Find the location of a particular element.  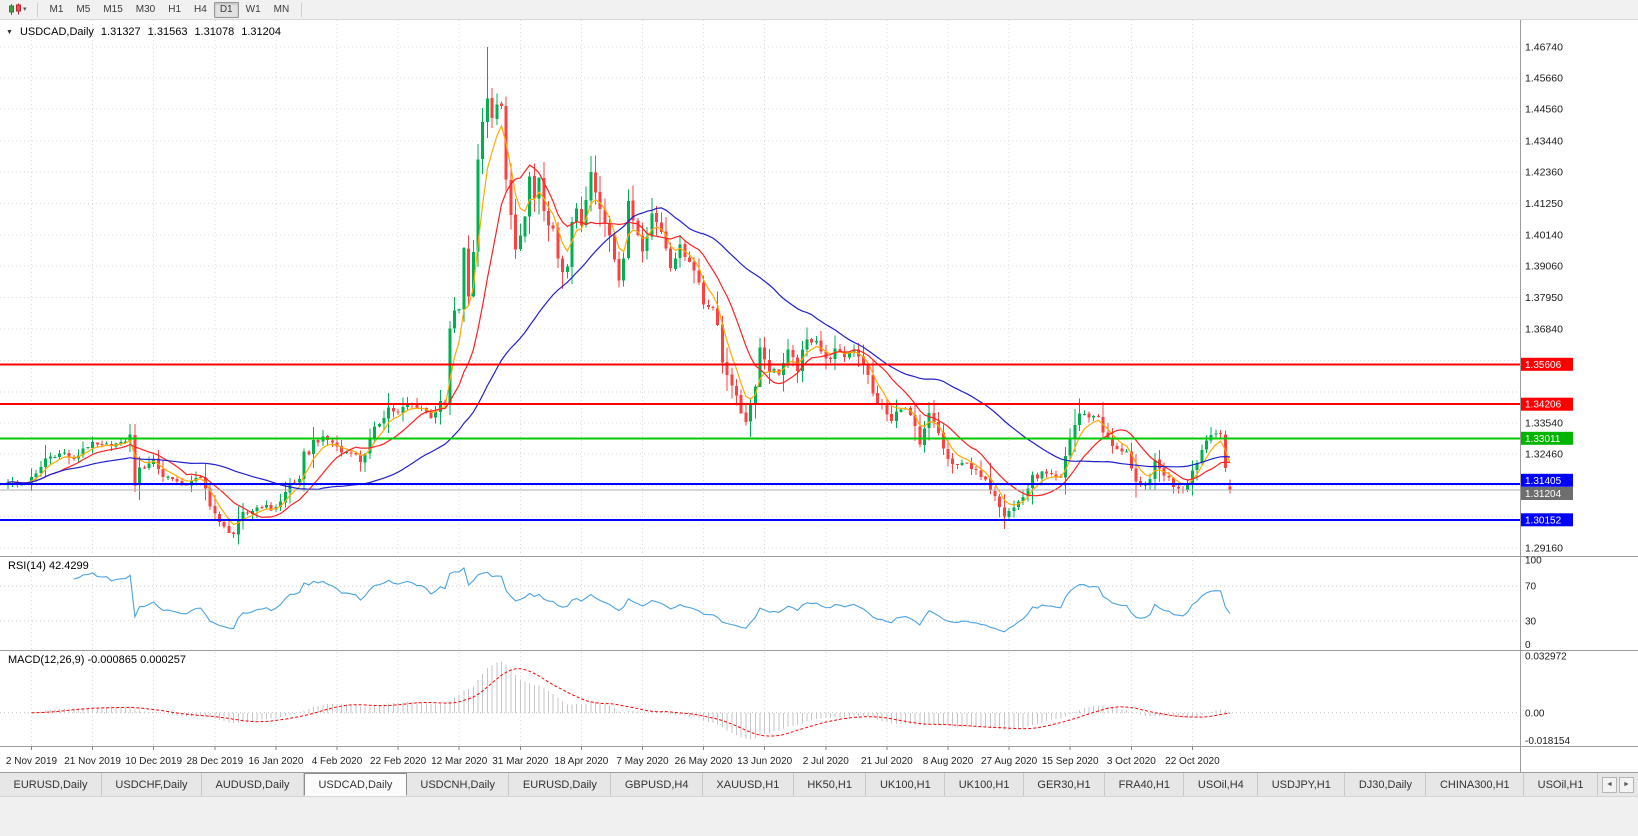

price-level-box-value: 1.34206 is located at coordinates (1543, 405).